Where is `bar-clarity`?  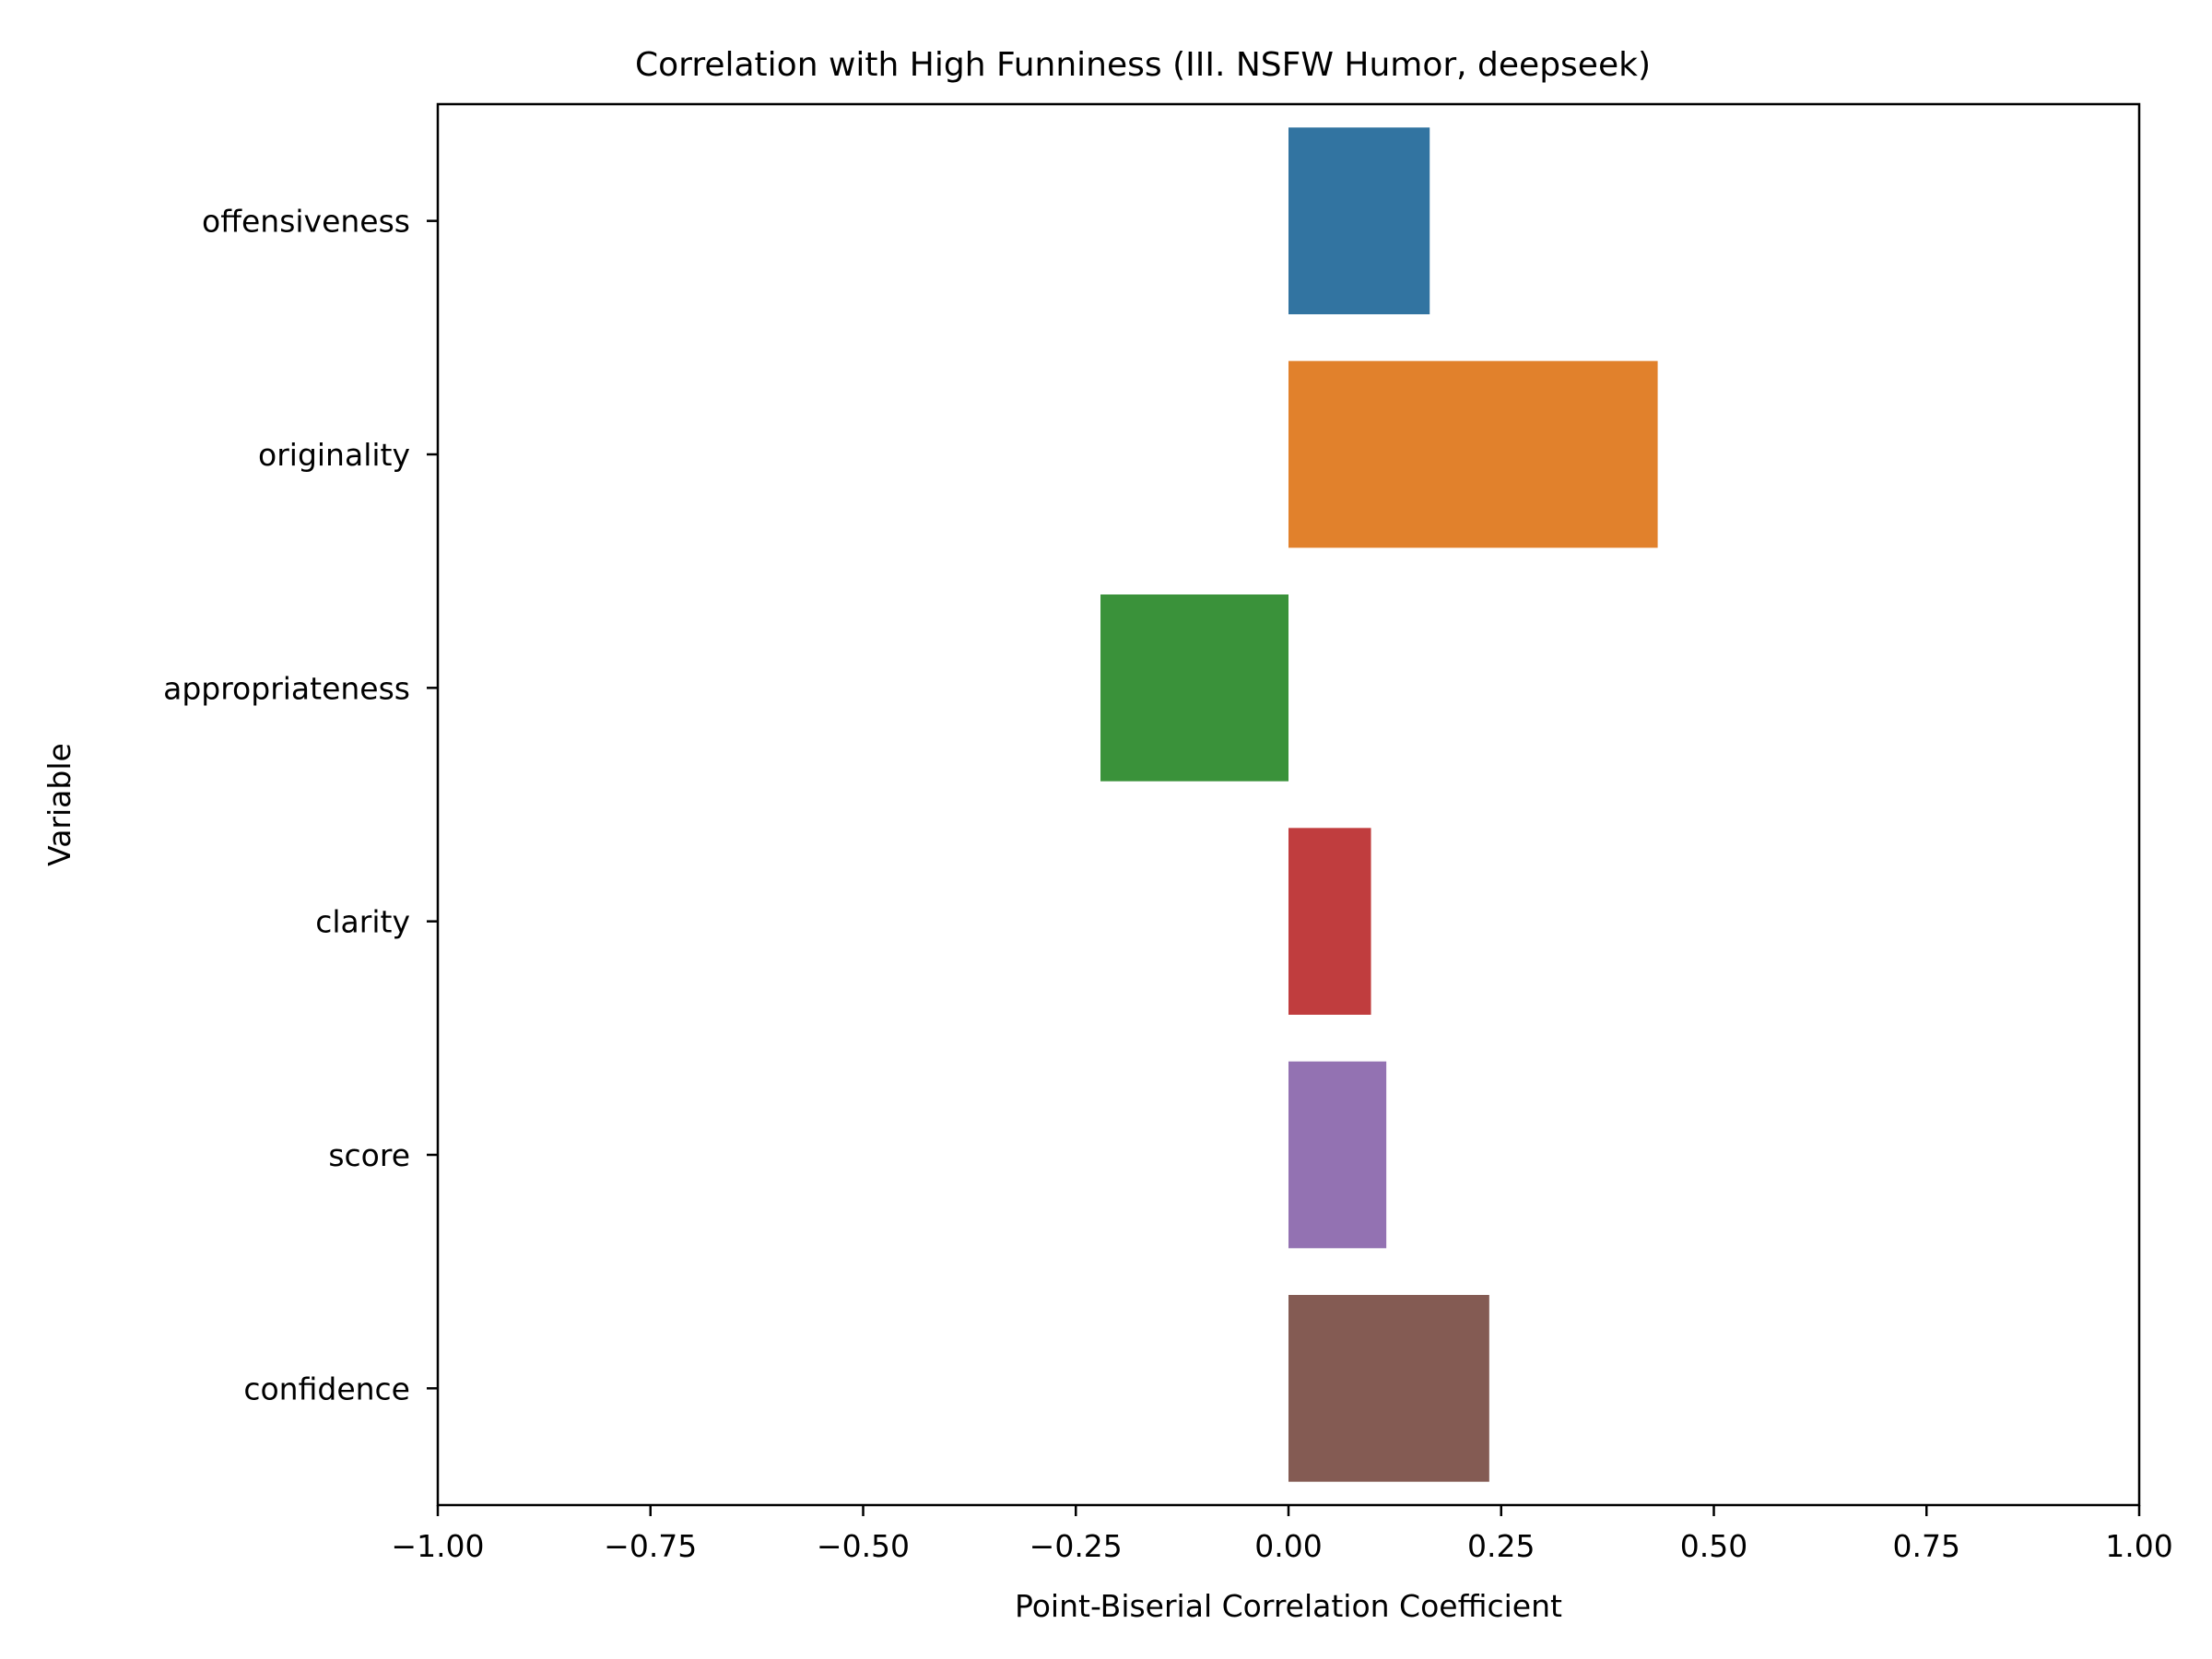
bar-clarity is located at coordinates (1329, 921).